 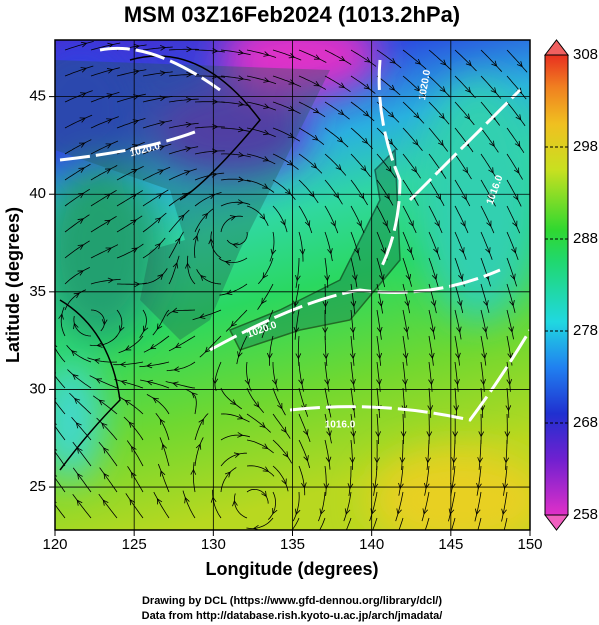 I want to click on y-tick-label: 40, so click(x=37, y=193).